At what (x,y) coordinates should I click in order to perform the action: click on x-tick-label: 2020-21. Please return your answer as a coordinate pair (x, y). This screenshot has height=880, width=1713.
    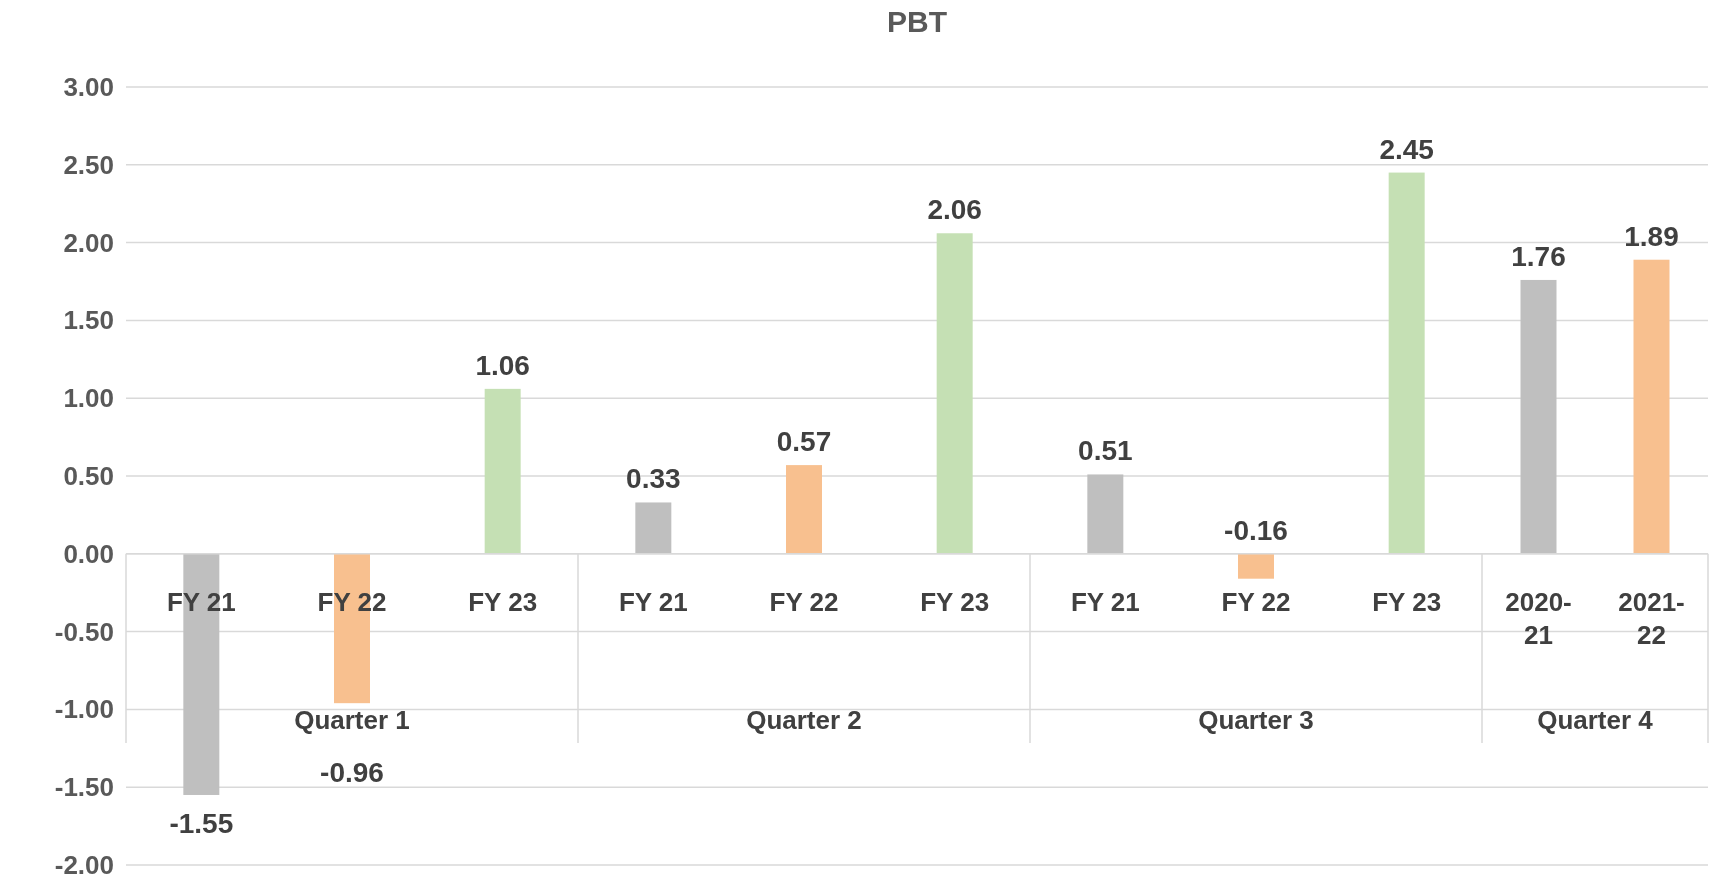
    Looking at the image, I should click on (1538, 618).